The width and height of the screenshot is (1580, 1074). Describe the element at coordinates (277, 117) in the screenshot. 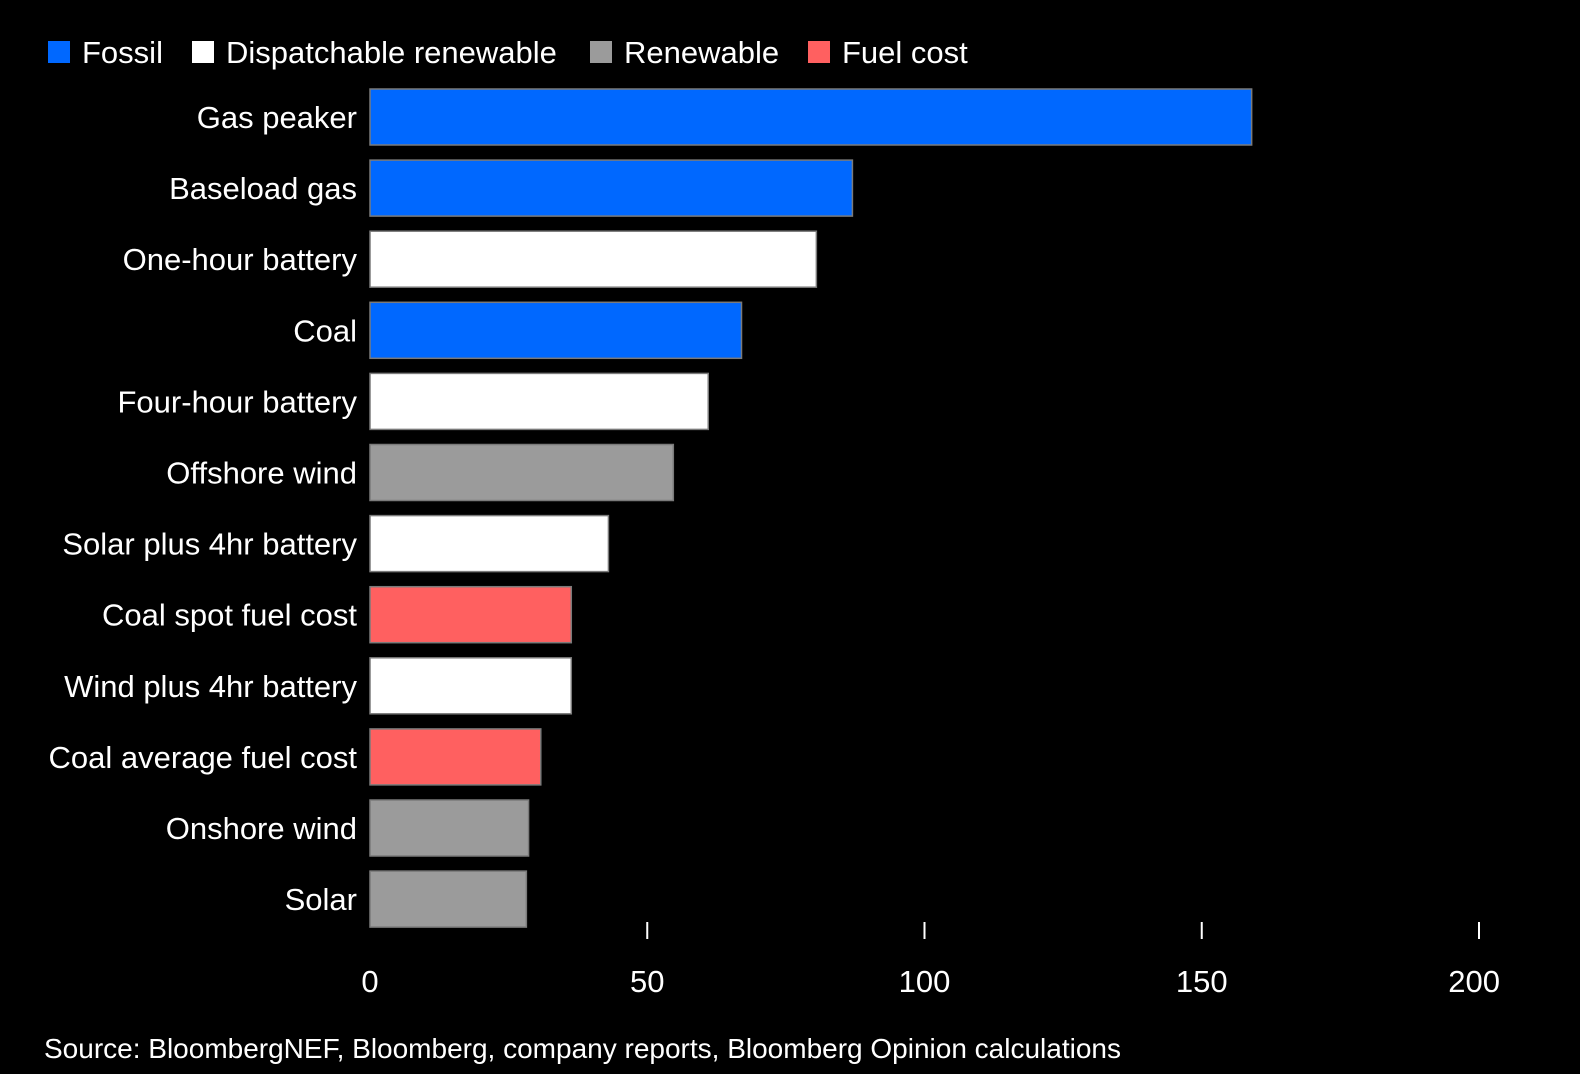

I see `category-label-gas-peaker: Gas peaker` at that location.